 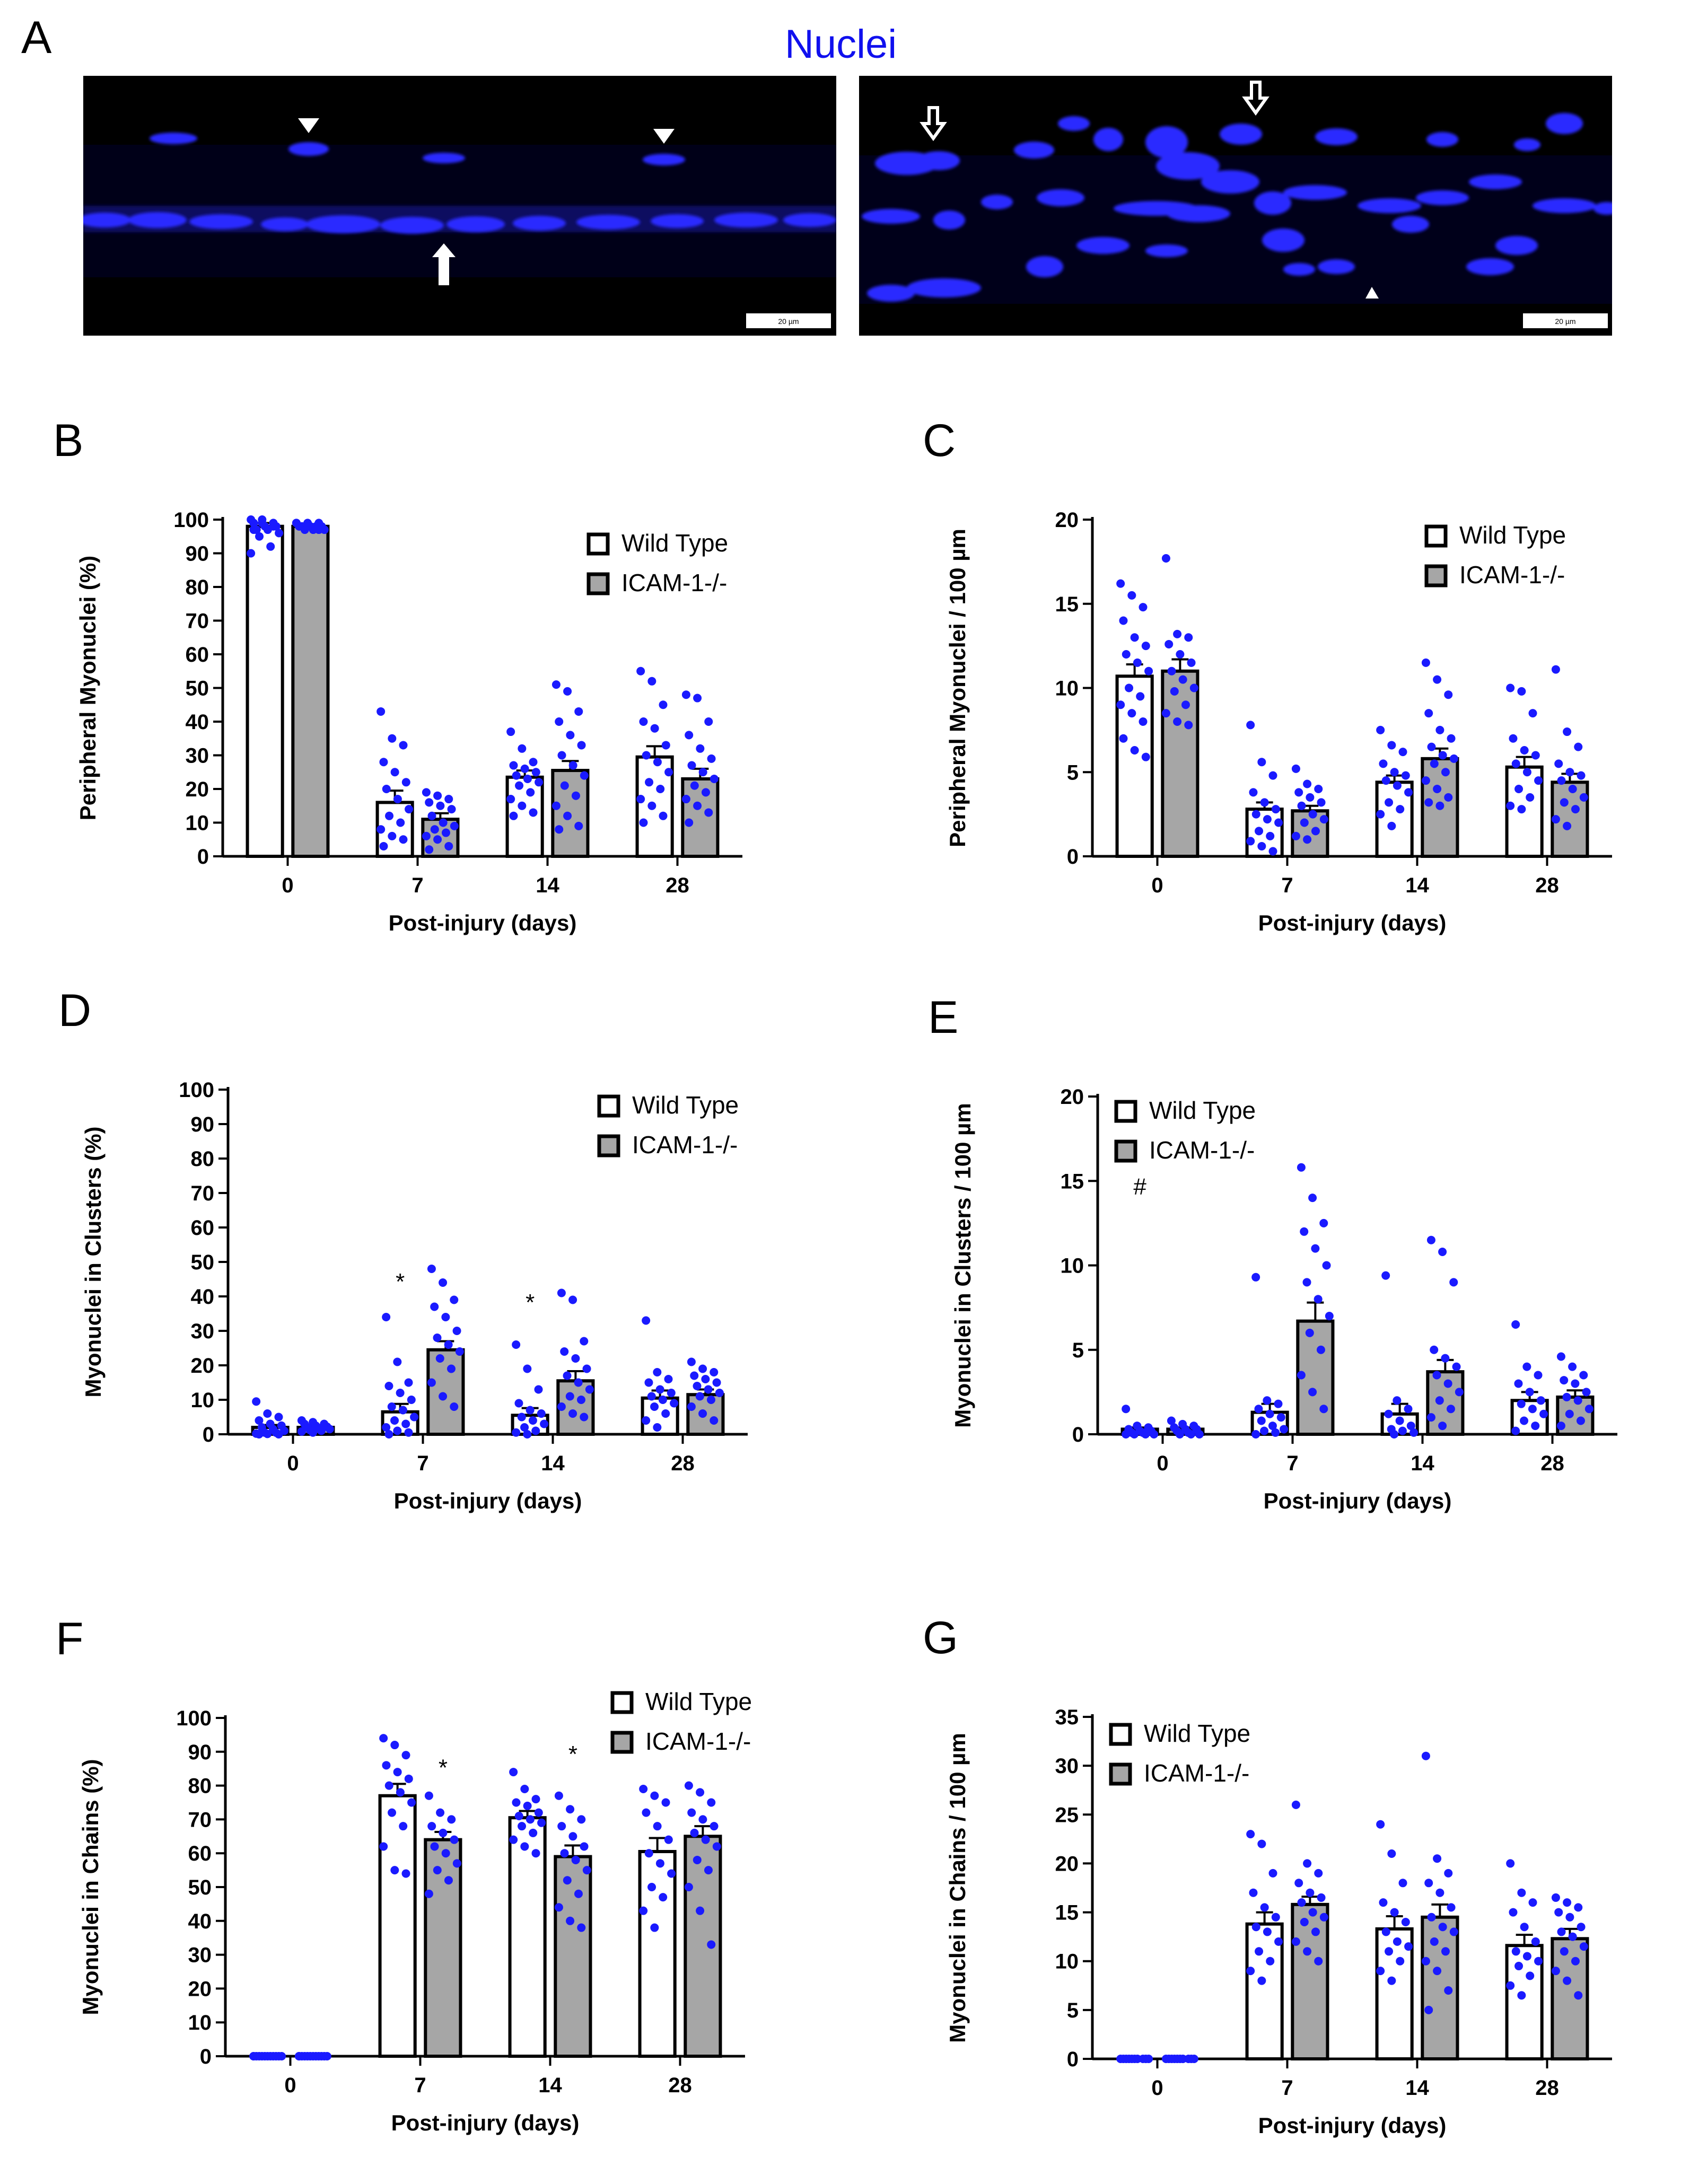 I want to click on y-tick-label: 20, so click(x=1072, y=1097).